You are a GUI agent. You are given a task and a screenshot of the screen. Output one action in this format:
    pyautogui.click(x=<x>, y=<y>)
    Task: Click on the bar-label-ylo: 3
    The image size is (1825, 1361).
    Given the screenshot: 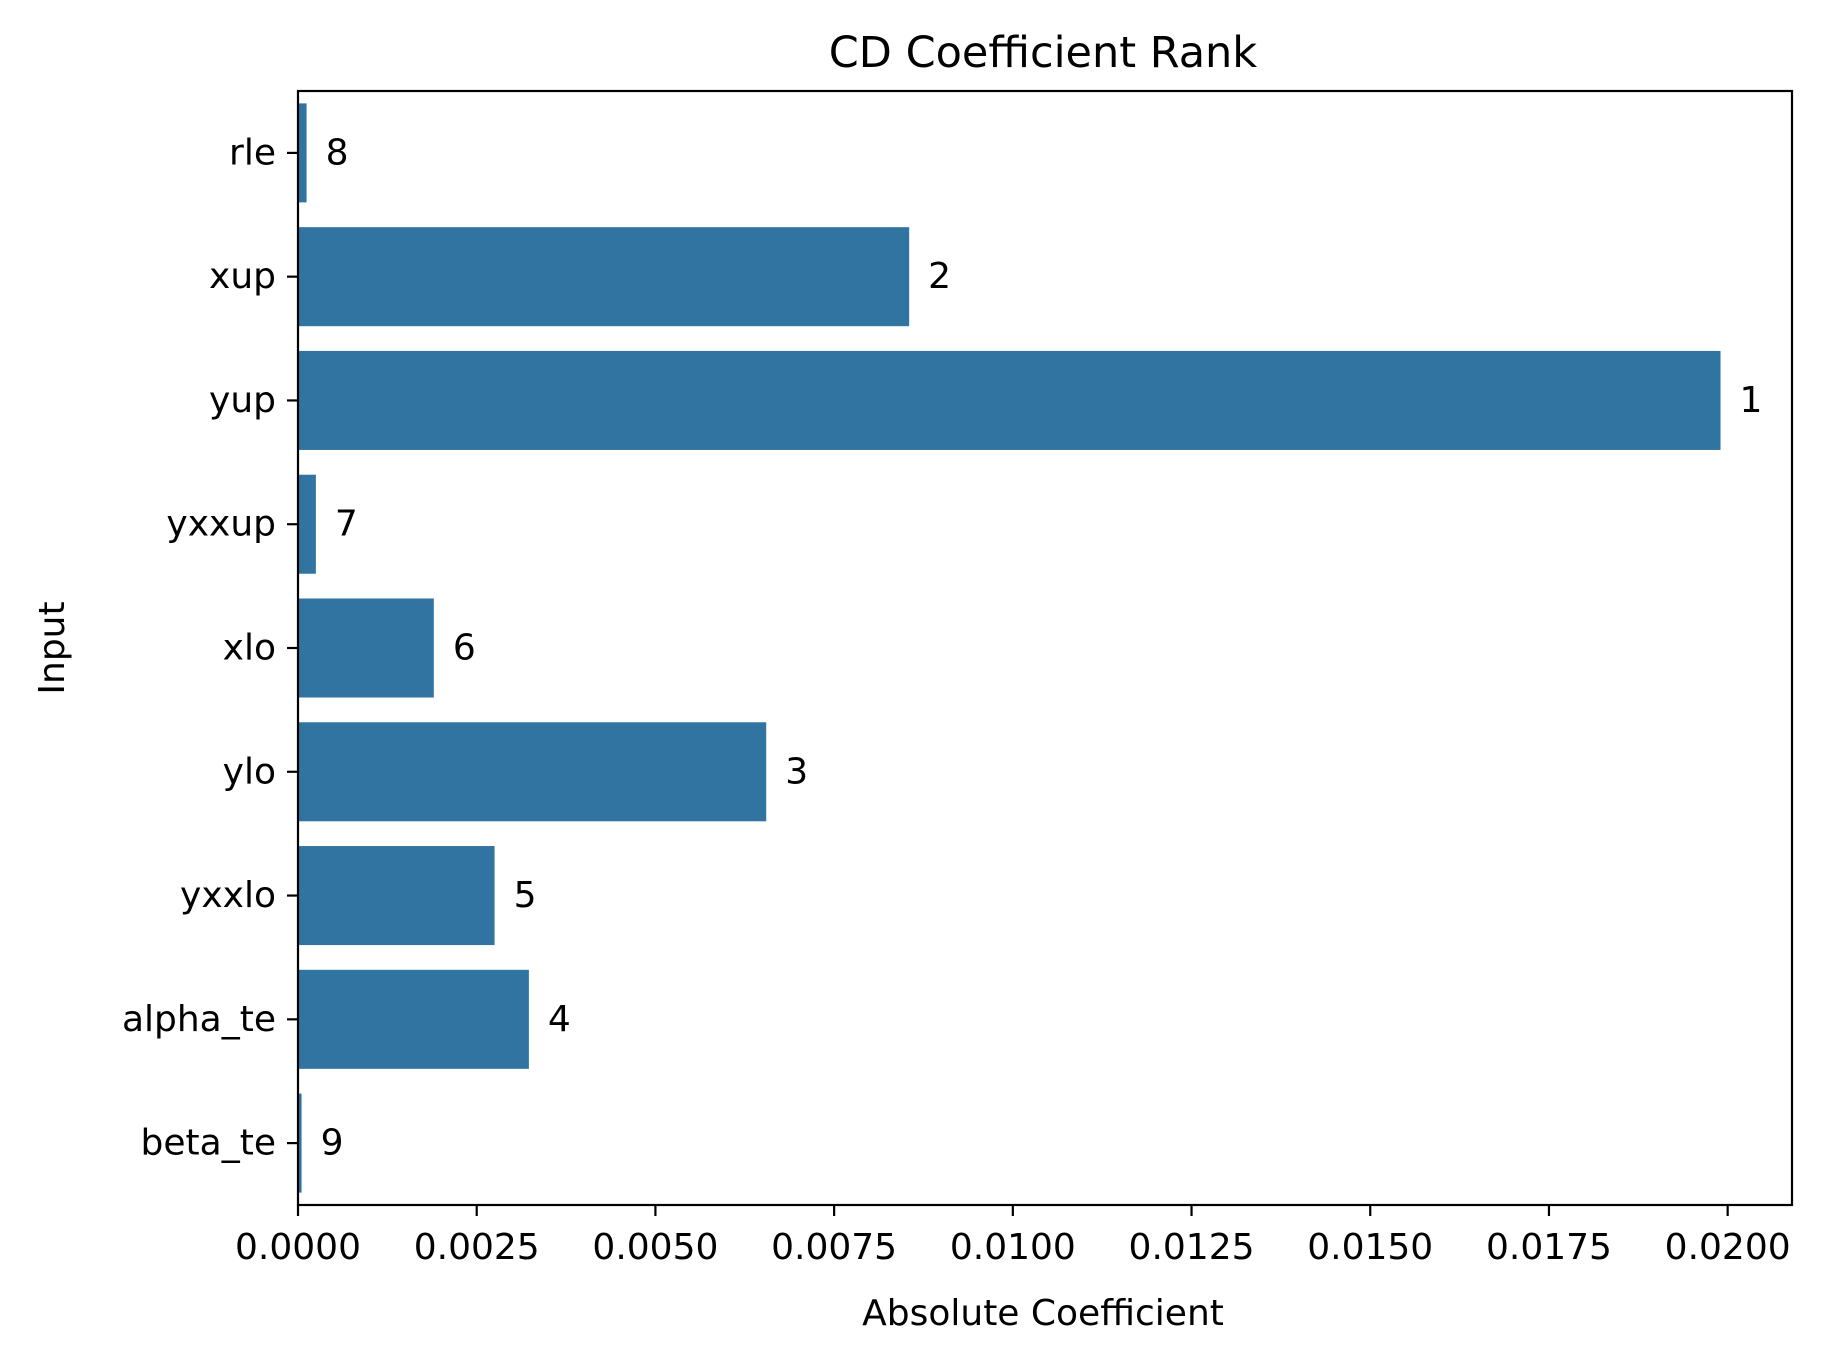 What is the action you would take?
    pyautogui.click(x=796, y=771)
    